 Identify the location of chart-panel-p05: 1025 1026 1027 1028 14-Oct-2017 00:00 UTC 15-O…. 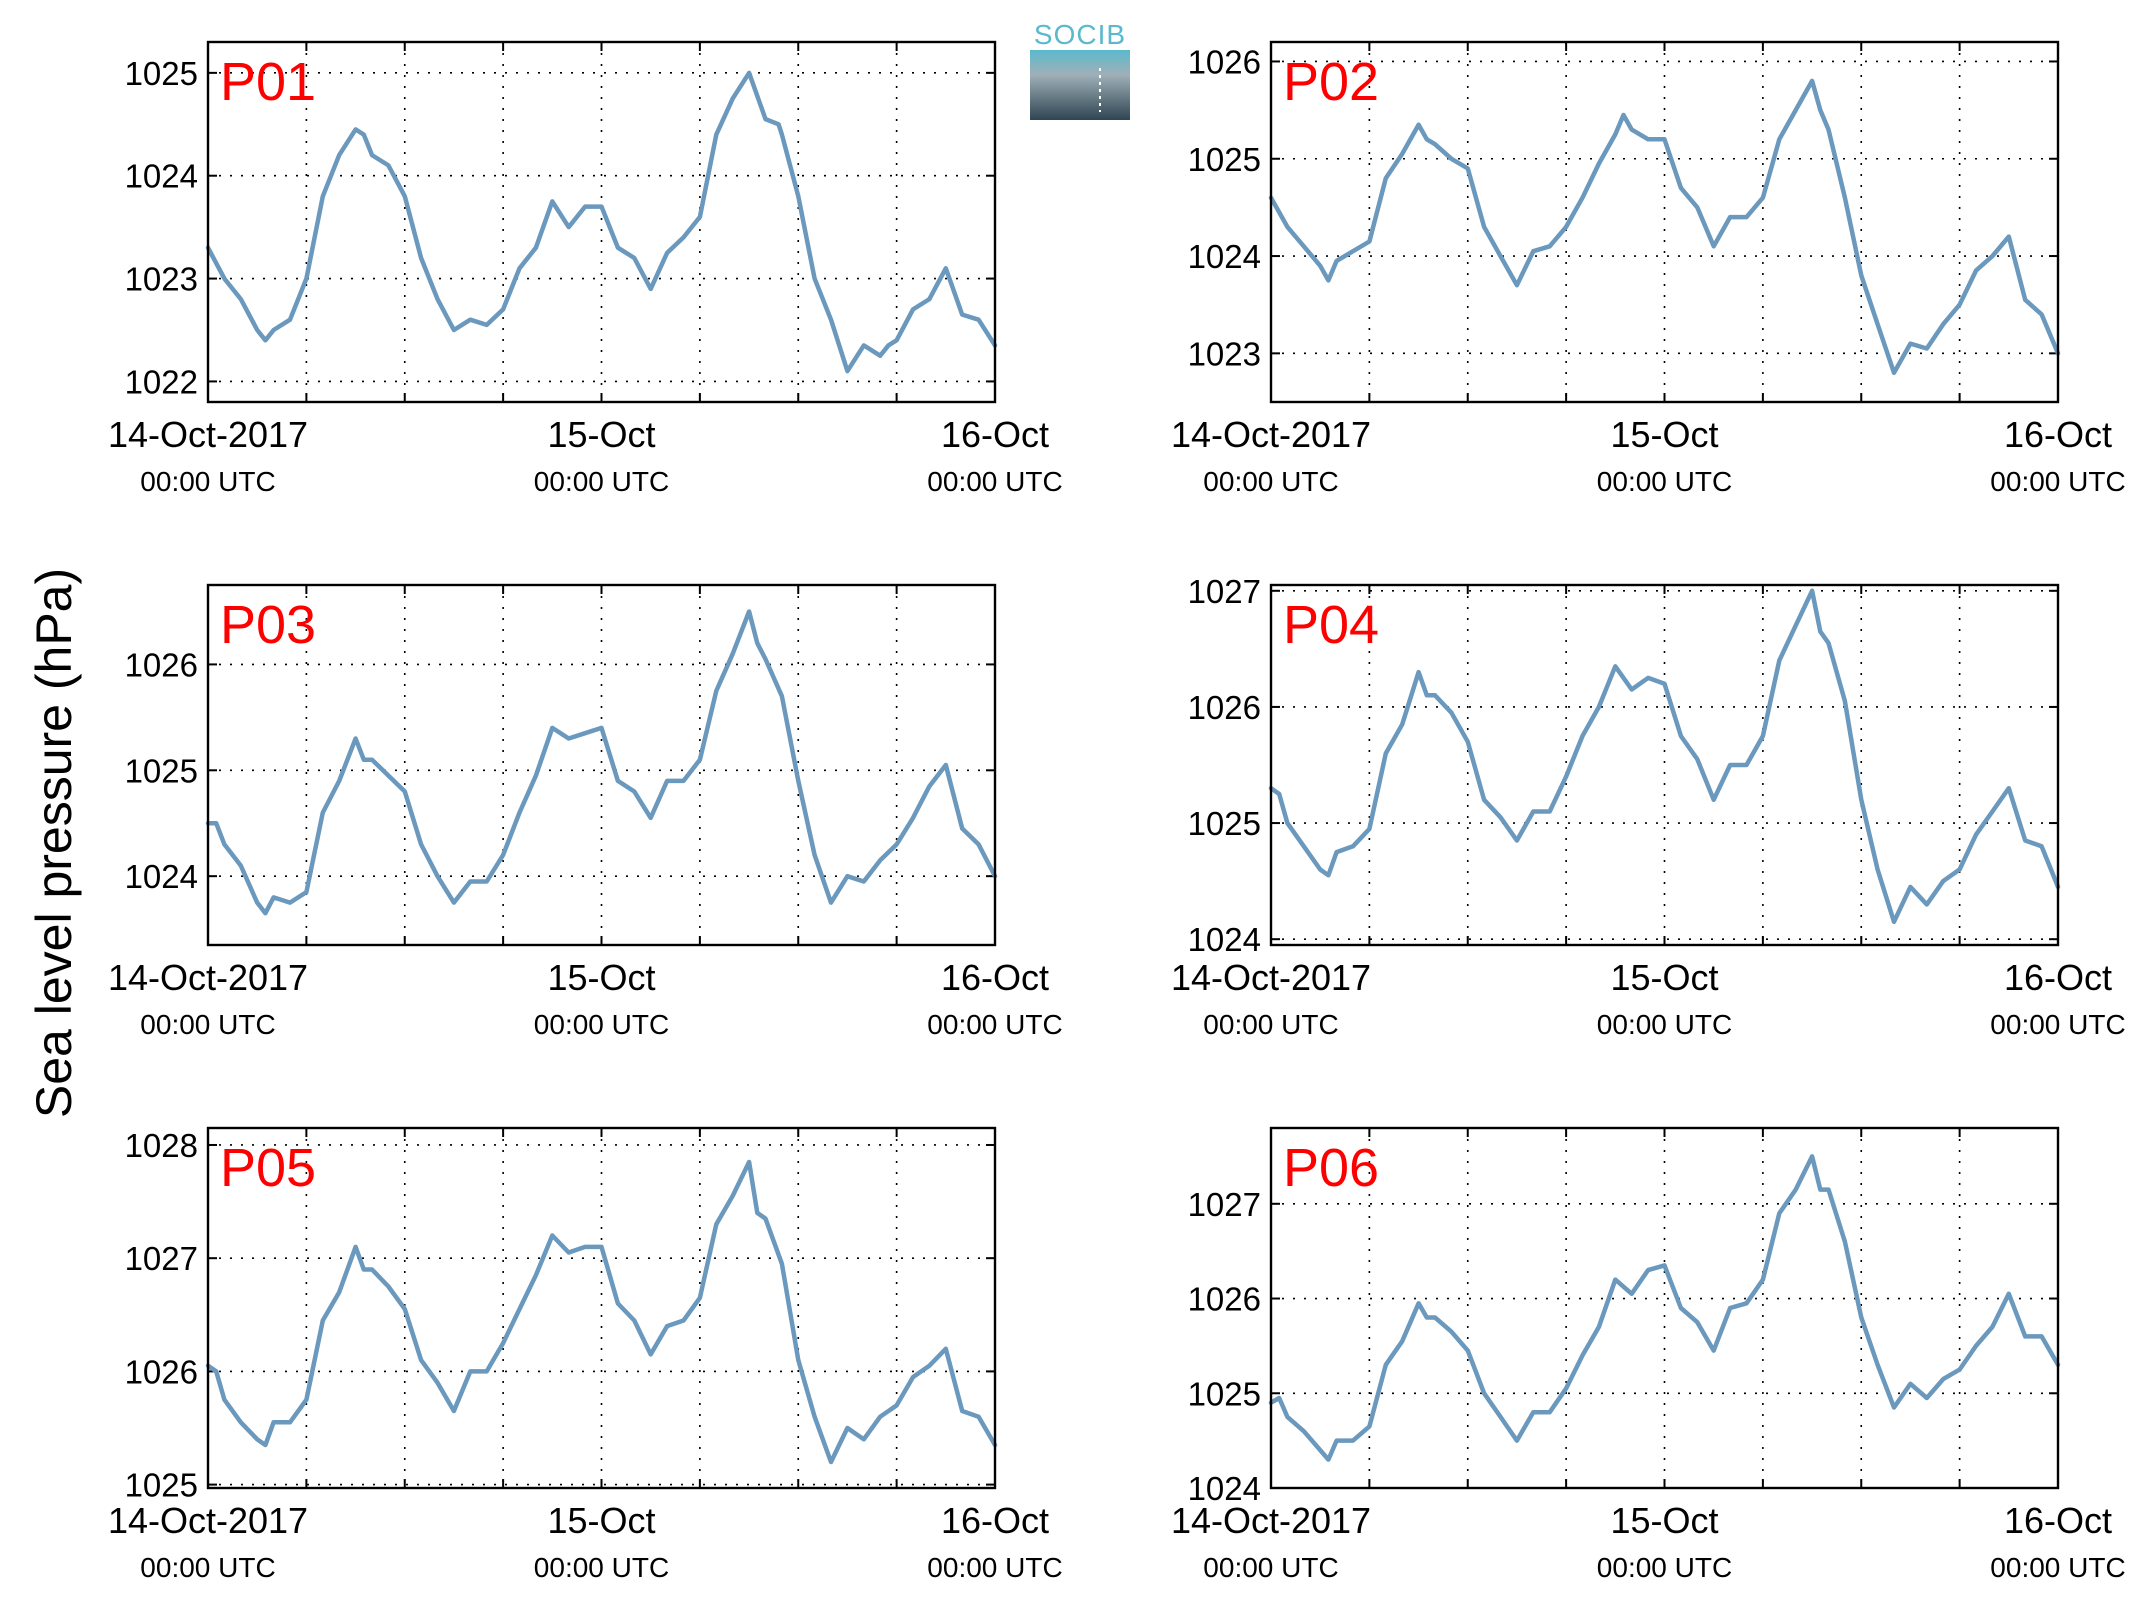
(585, 1354).